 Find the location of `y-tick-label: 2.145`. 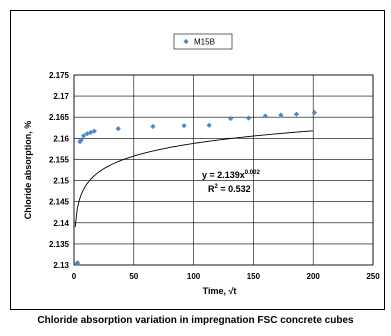

y-tick-label: 2.145 is located at coordinates (59, 202).